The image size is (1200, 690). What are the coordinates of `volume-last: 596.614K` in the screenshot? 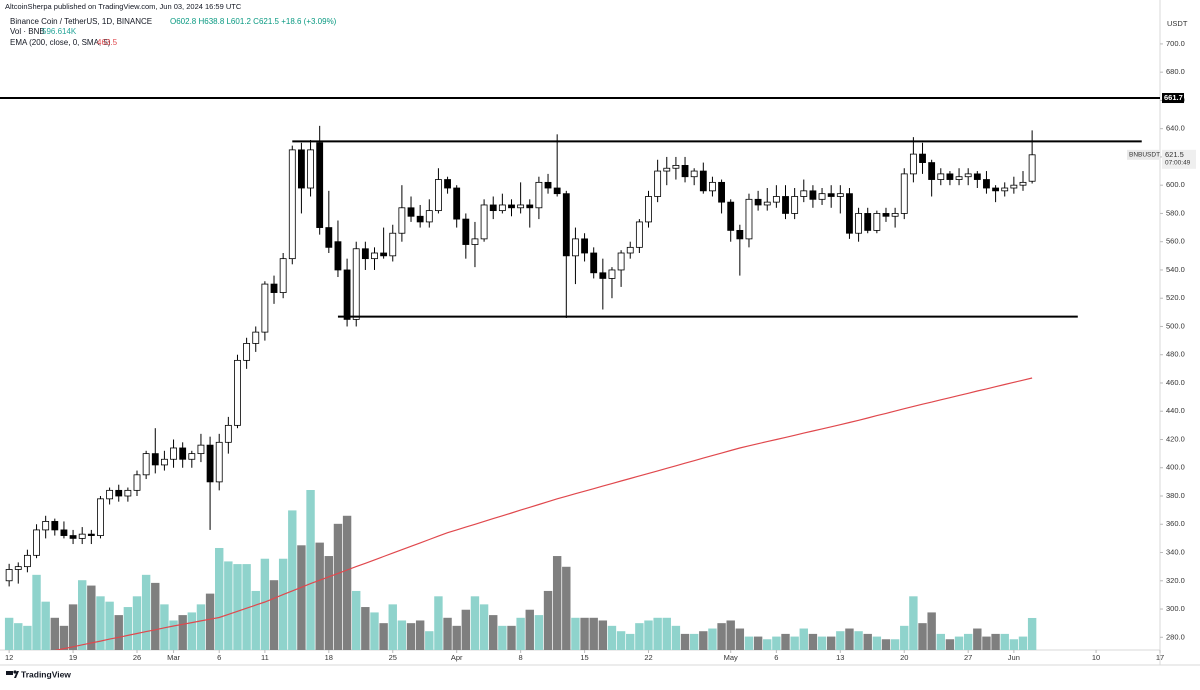 It's located at (59, 31).